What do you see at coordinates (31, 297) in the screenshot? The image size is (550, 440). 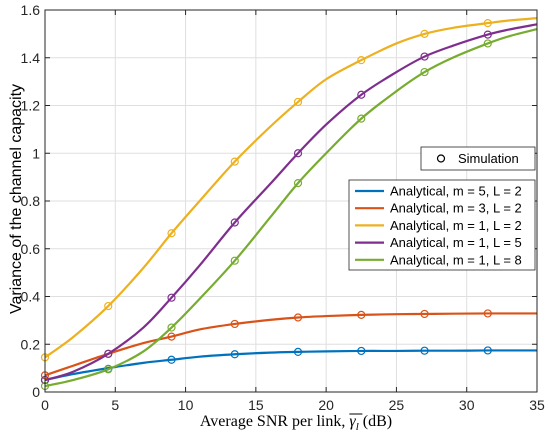 I see `y-tick-label: 0.4` at bounding box center [31, 297].